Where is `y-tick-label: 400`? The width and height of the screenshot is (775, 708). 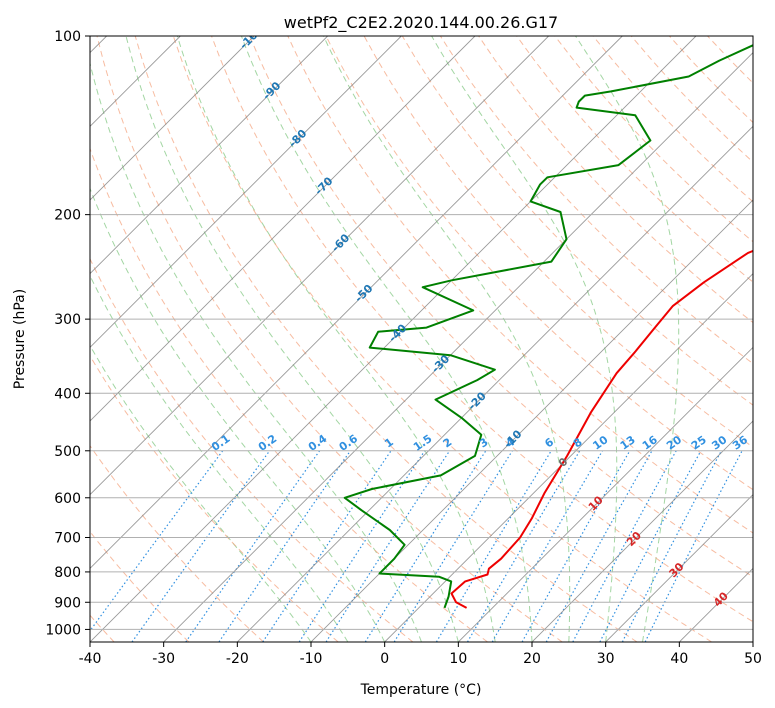
y-tick-label: 400 is located at coordinates (67, 394).